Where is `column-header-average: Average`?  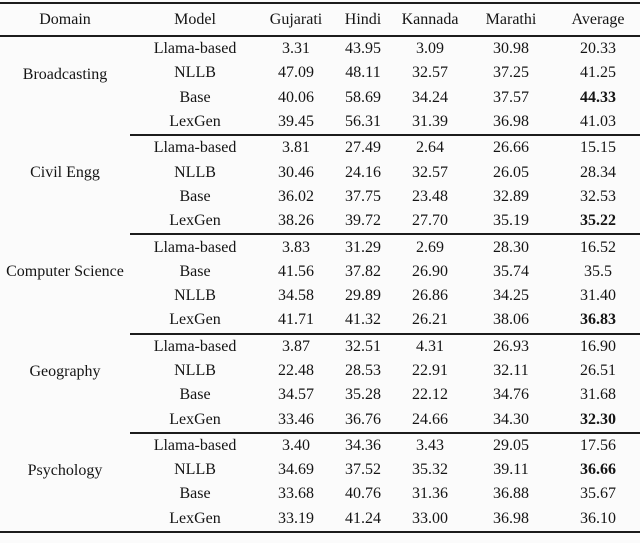 column-header-average: Average is located at coordinates (598, 20).